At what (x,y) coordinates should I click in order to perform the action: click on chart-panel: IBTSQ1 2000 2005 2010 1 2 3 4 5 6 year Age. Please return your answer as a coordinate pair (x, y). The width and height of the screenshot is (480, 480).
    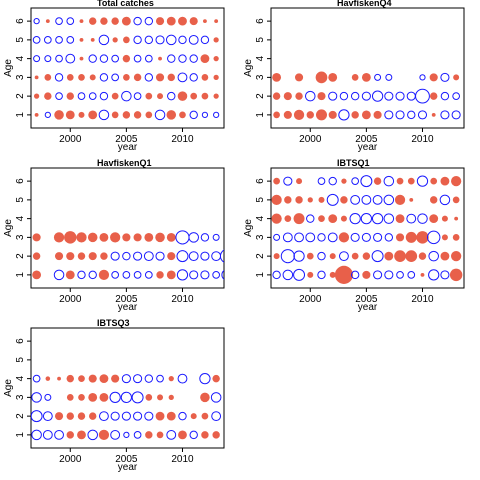
    Looking at the image, I should click on (354, 235).